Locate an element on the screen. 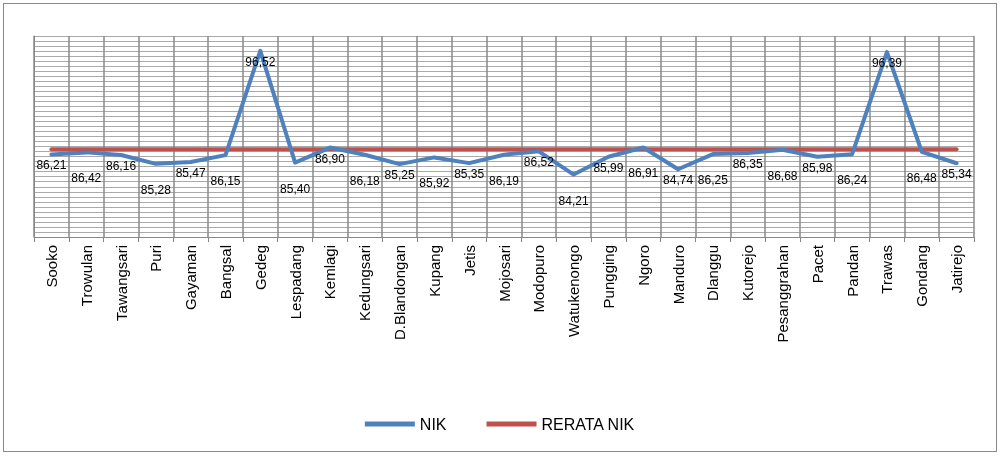 The image size is (1002, 457). data-label: 84,74 is located at coordinates (678, 180).